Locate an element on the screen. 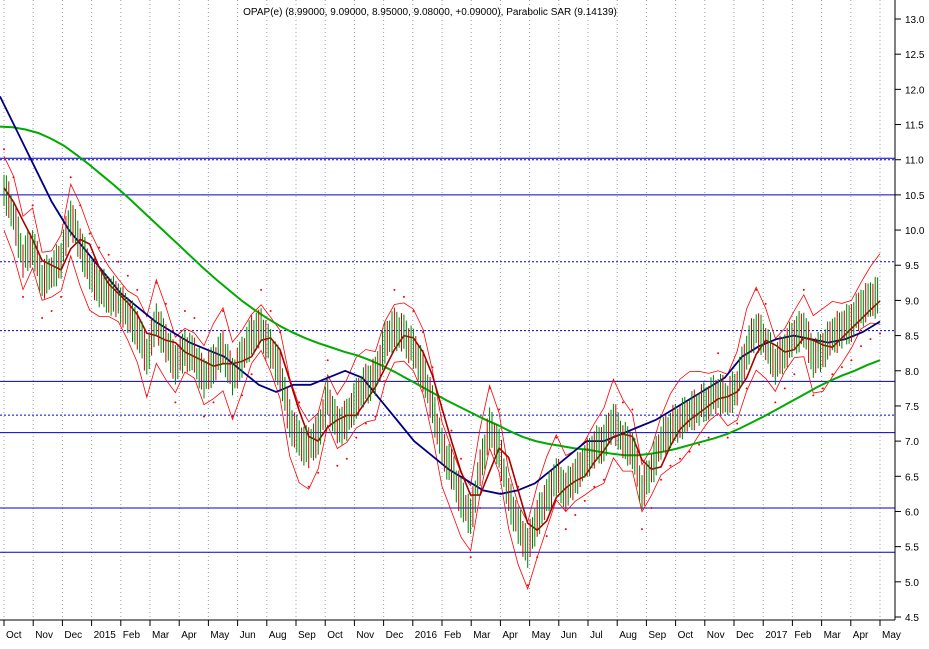  y-tick-label: 7.5 is located at coordinates (912, 407).